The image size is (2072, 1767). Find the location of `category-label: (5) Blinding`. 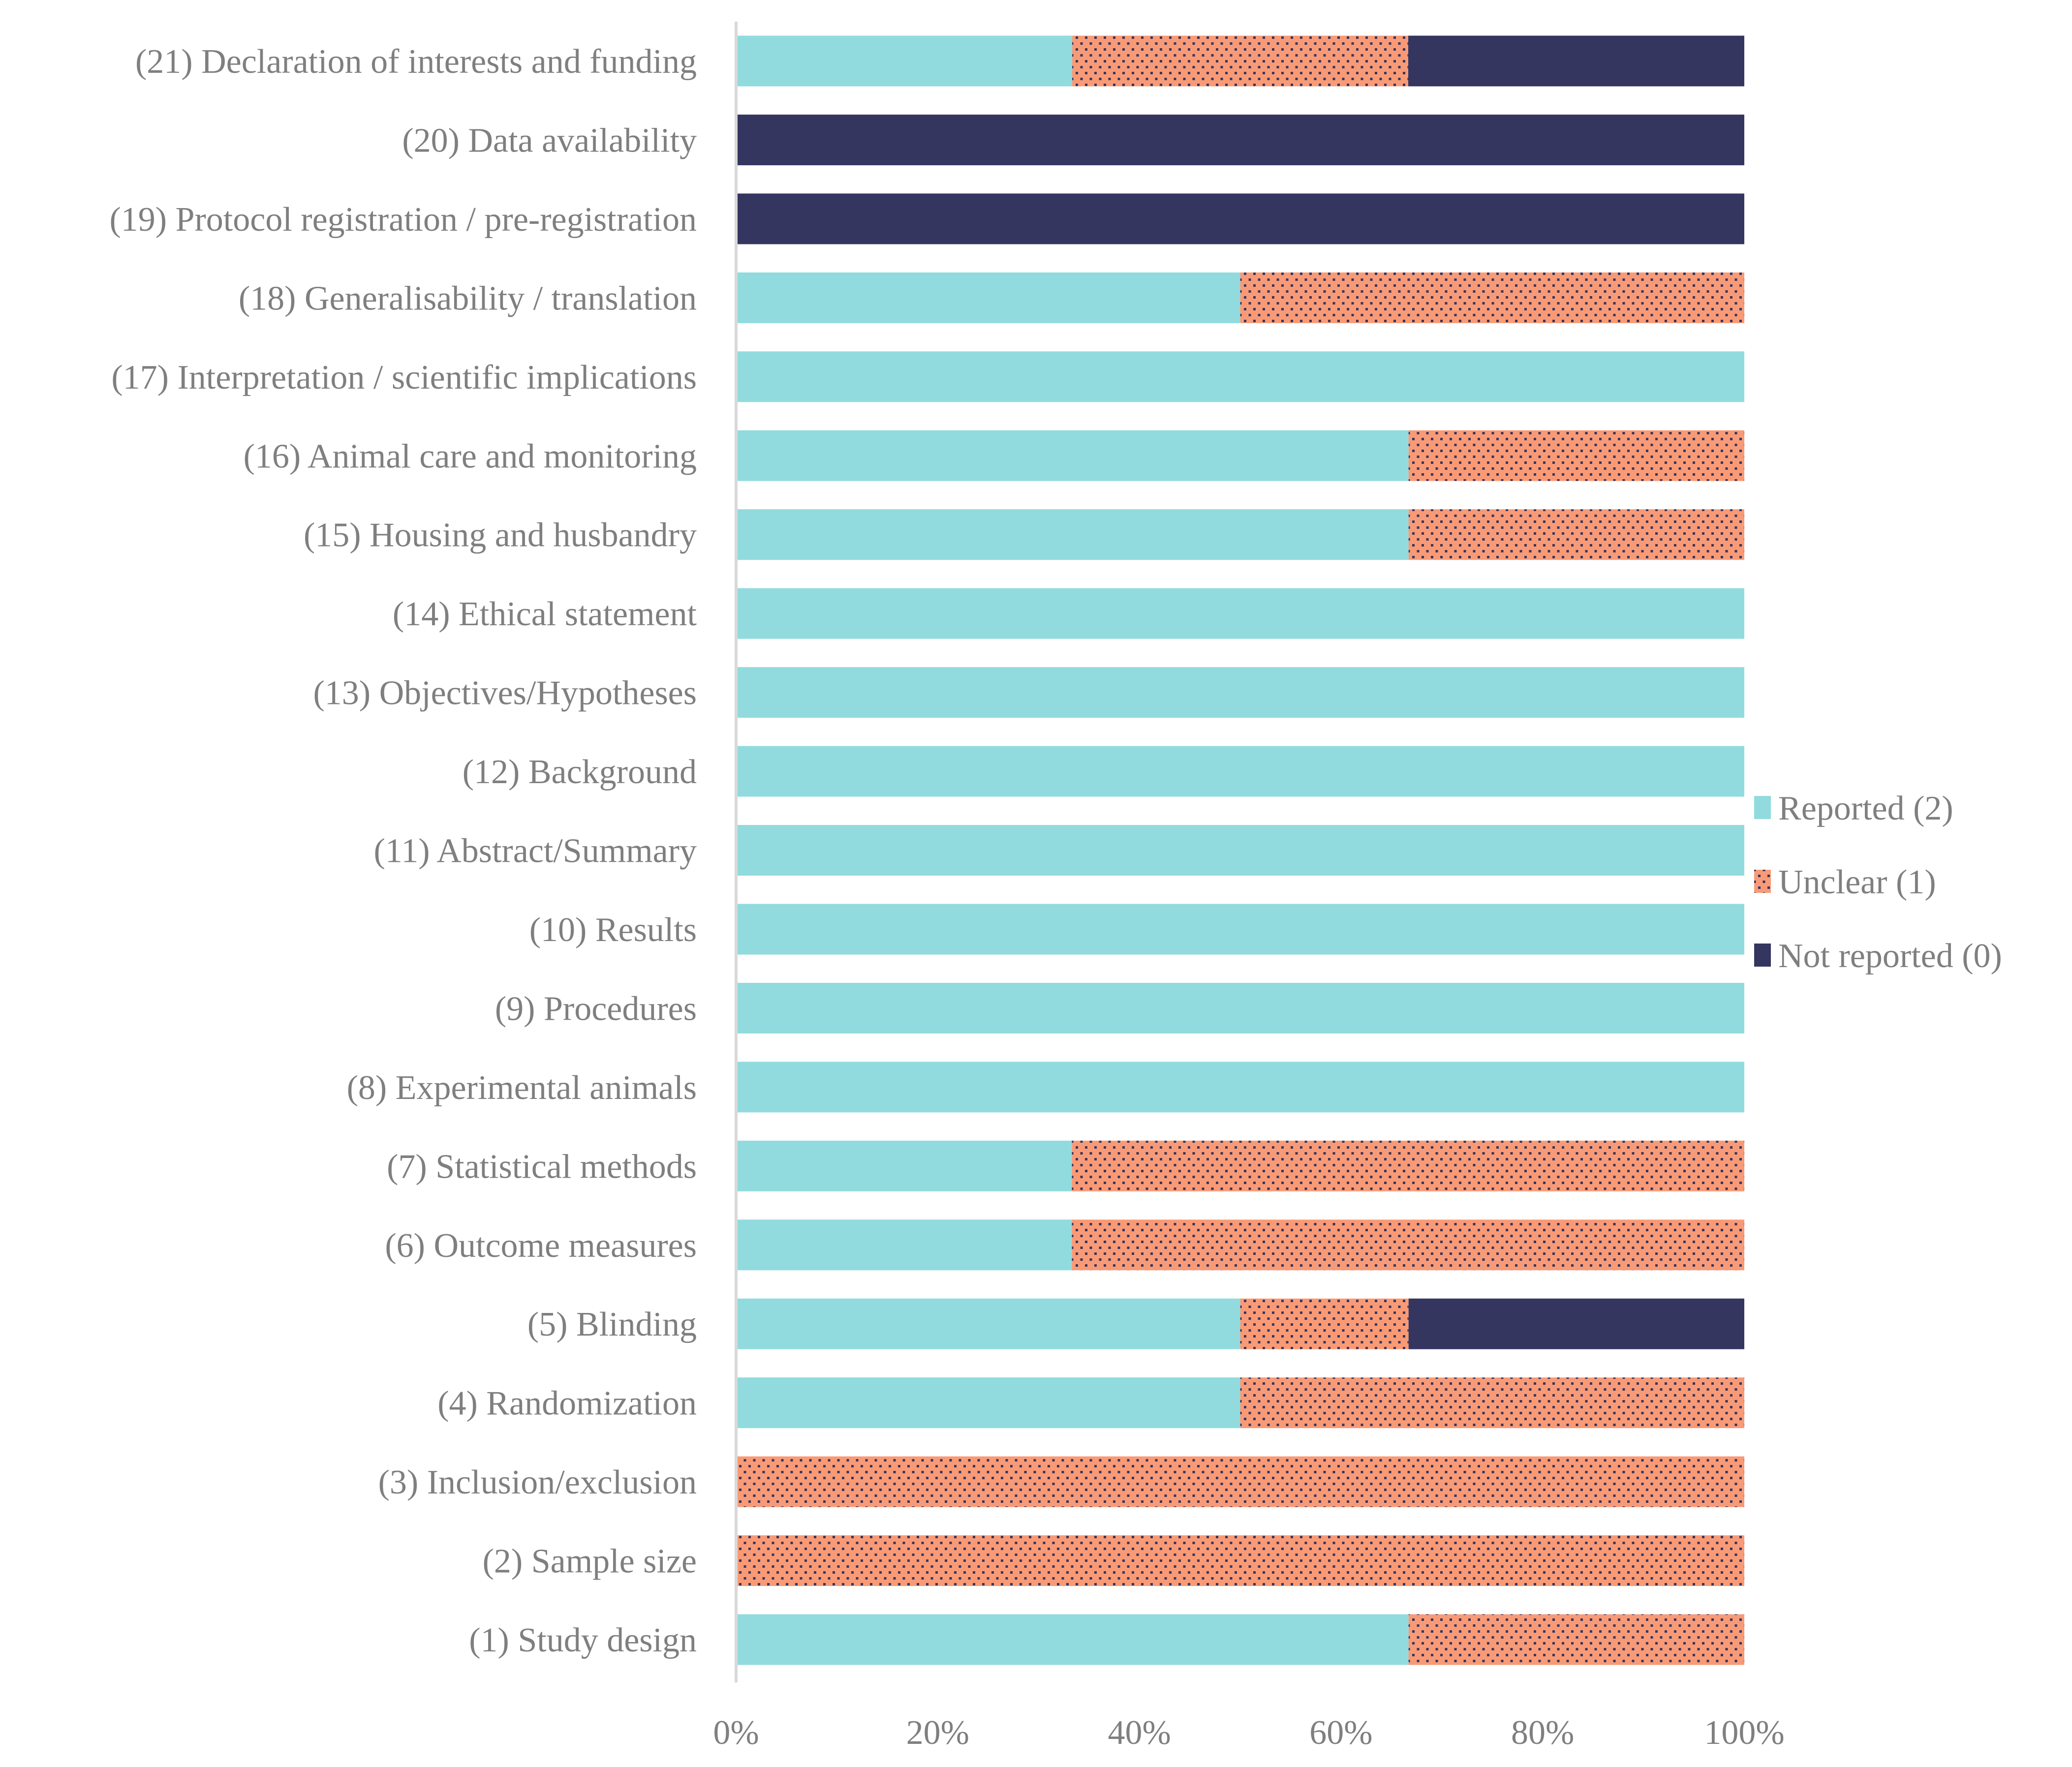

category-label: (5) Blinding is located at coordinates (612, 1324).